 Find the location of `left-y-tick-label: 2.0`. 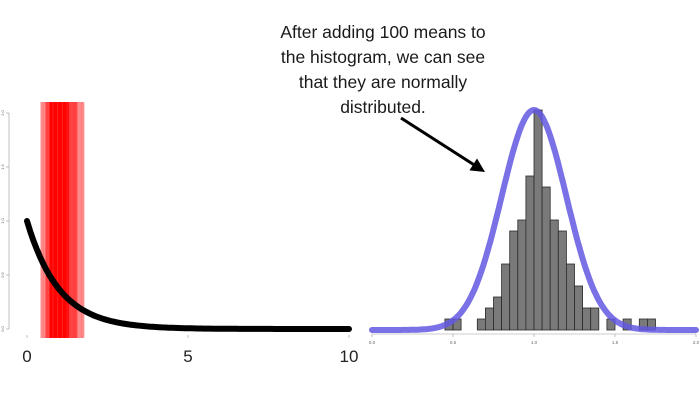

left-y-tick-label: 2.0 is located at coordinates (2, 112).